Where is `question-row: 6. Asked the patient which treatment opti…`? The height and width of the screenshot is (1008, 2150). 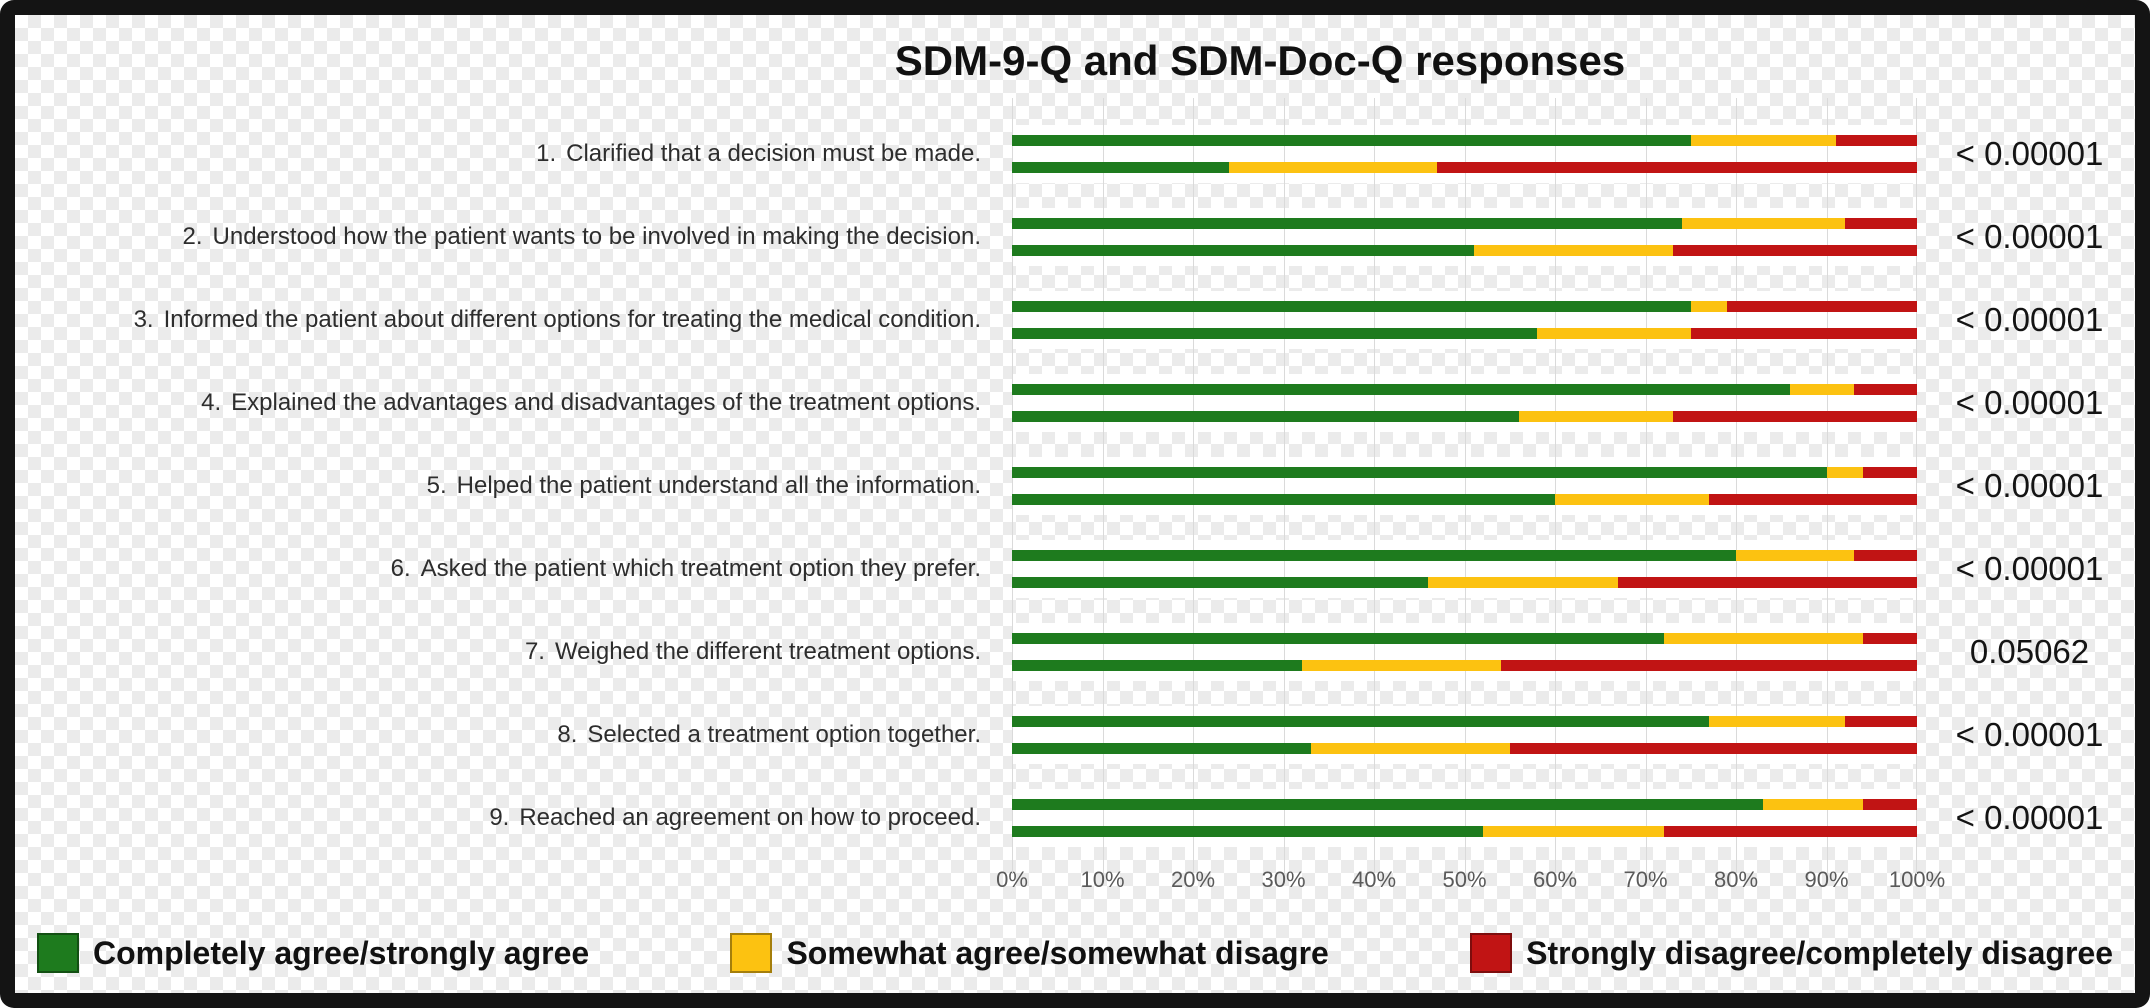 question-row: 6. Asked the patient which treatment opti… is located at coordinates (1074, 568).